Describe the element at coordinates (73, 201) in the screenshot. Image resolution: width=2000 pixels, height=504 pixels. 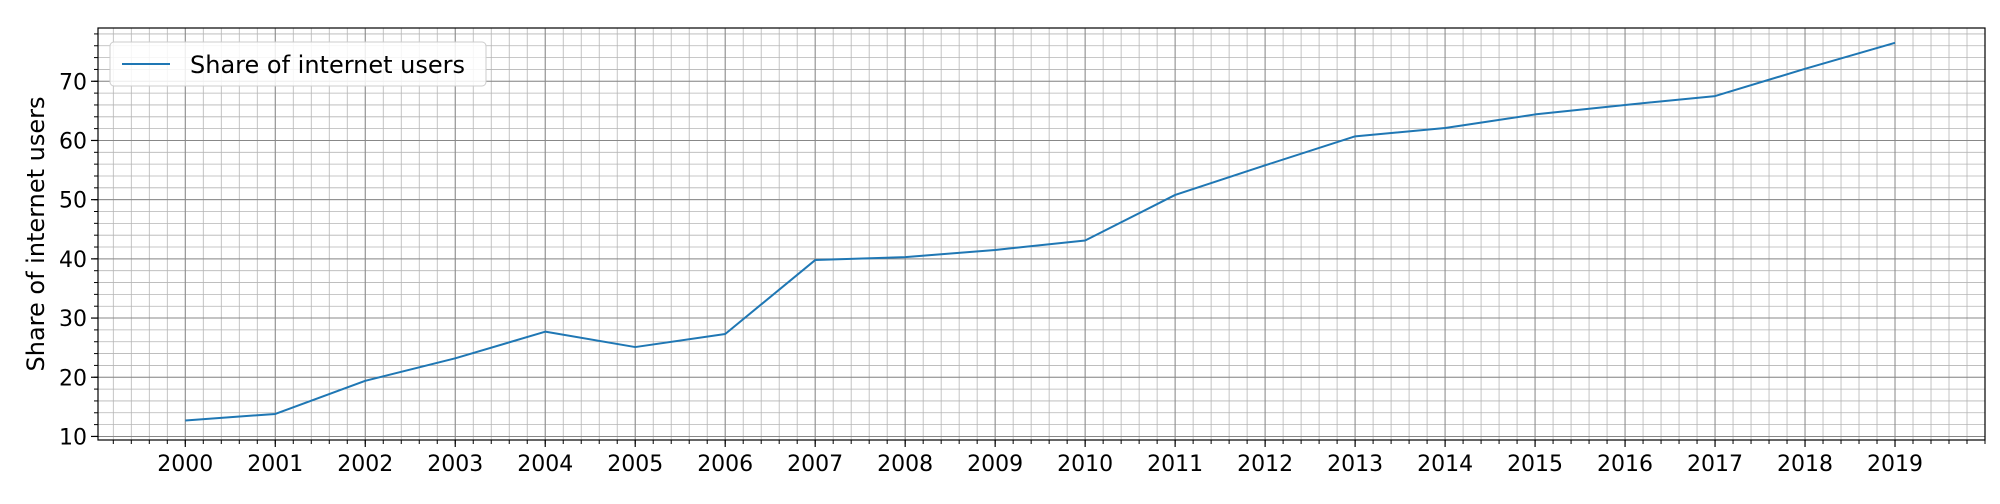
I see `y-tick-label: 50` at that location.